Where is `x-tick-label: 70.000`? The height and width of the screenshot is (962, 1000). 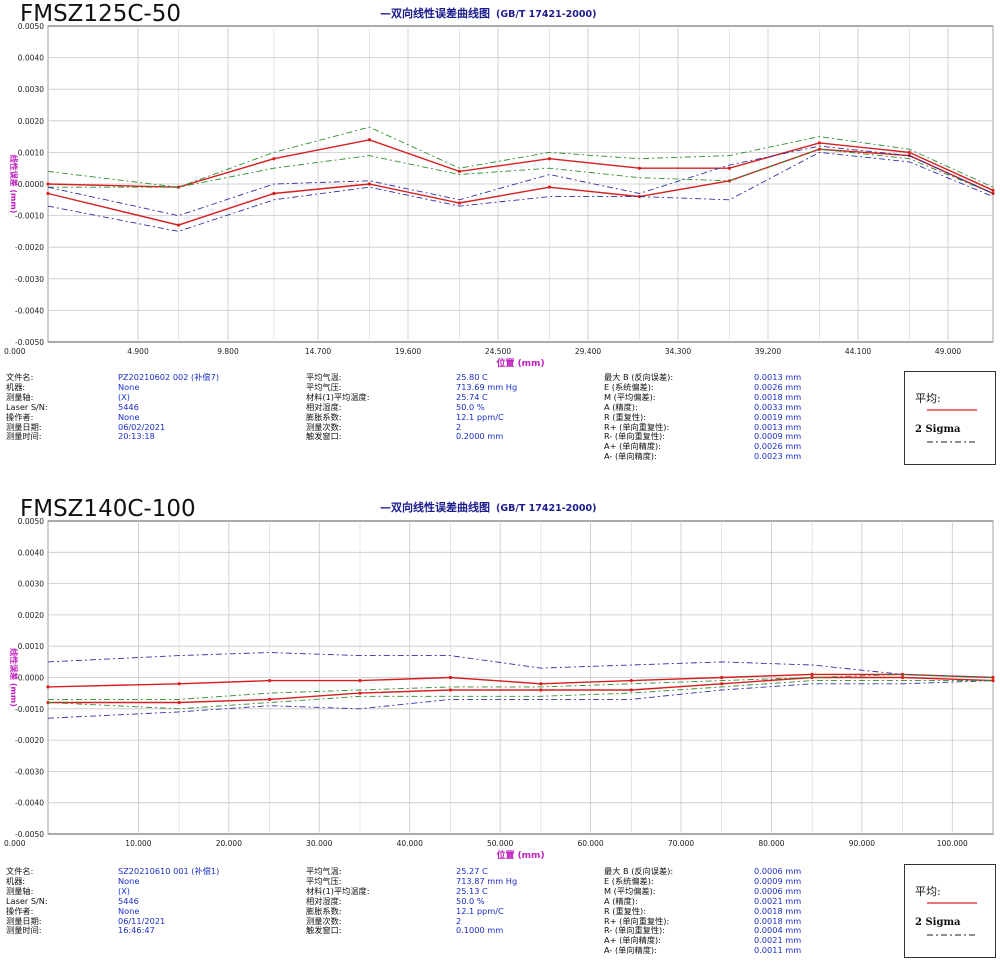
x-tick-label: 70.000 is located at coordinates (681, 843).